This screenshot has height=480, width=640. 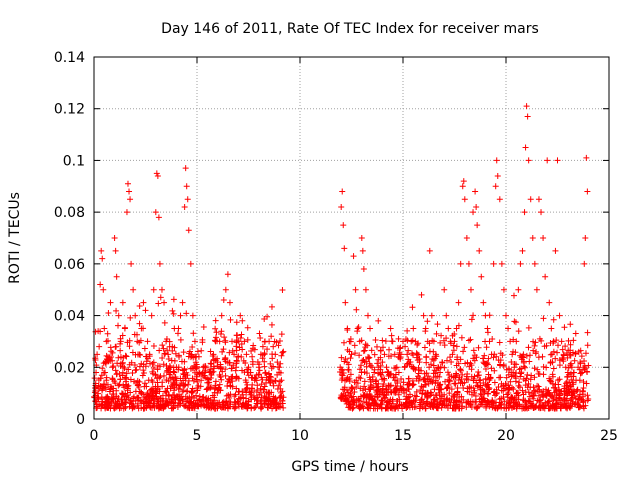 What do you see at coordinates (74, 161) in the screenshot?
I see `y-tick-label: 0.1` at bounding box center [74, 161].